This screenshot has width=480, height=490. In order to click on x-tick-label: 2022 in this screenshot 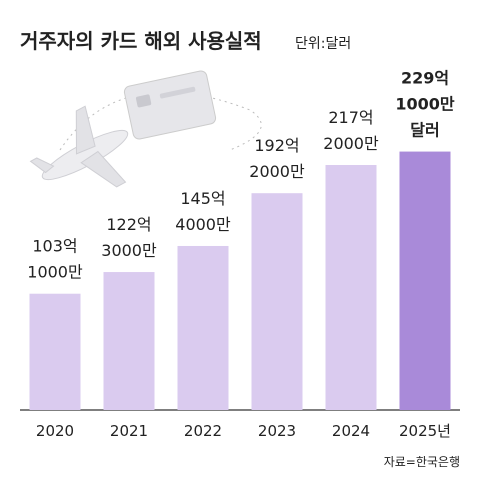, I will do `click(203, 431)`.